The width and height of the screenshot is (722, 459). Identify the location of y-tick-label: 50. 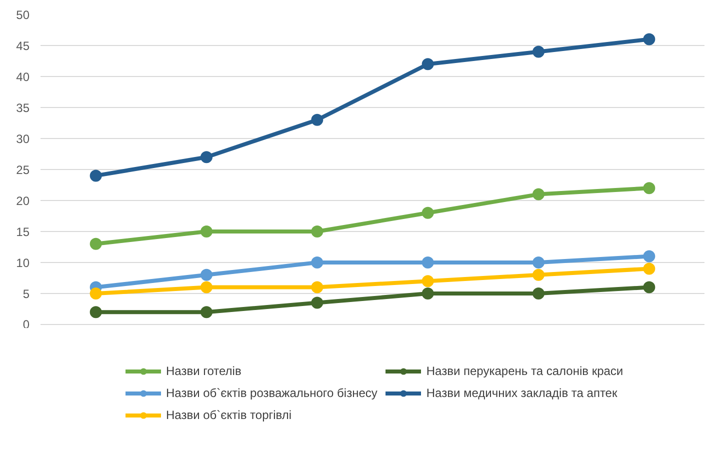
(23, 15).